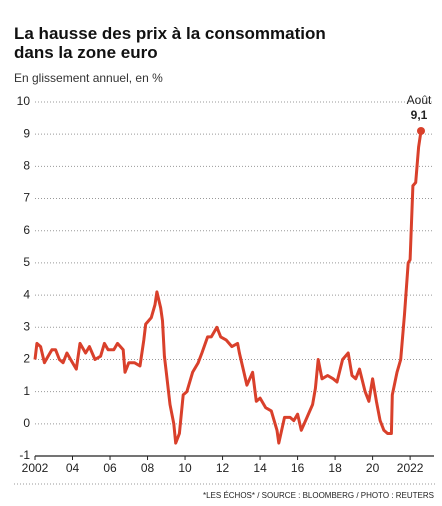  I want to click on x-tick-label: 10, so click(185, 468).